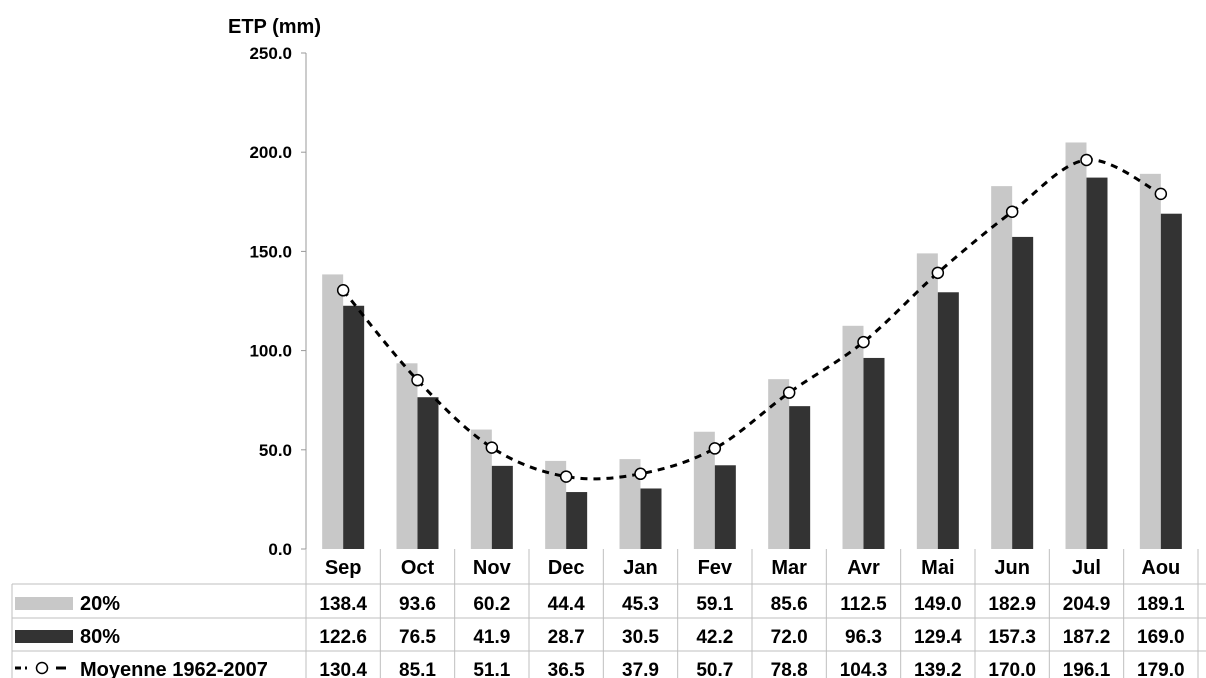  Describe the element at coordinates (714, 669) in the screenshot. I see `table-cell: 50.7` at that location.